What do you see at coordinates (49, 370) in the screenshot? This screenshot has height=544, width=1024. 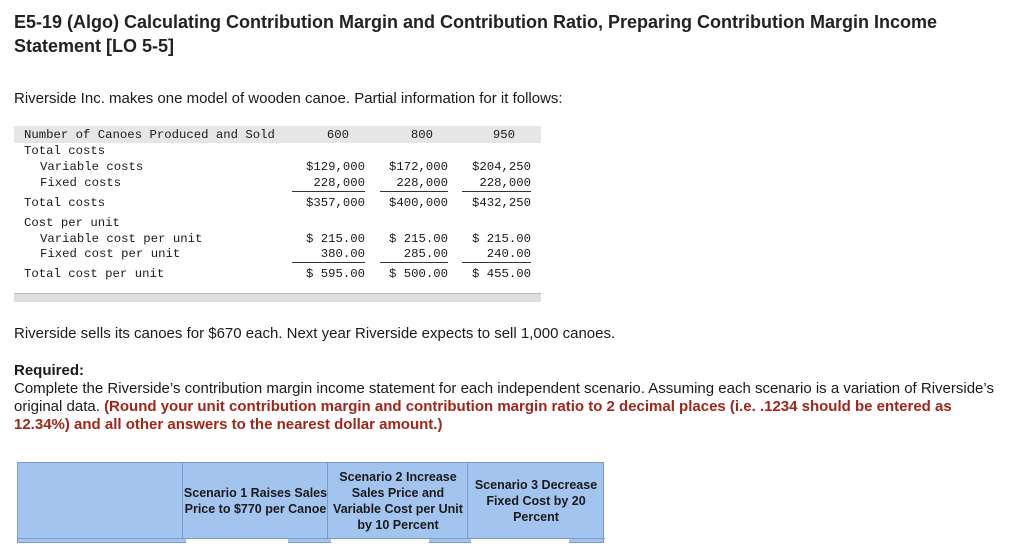 I see `required-heading: Required:` at bounding box center [49, 370].